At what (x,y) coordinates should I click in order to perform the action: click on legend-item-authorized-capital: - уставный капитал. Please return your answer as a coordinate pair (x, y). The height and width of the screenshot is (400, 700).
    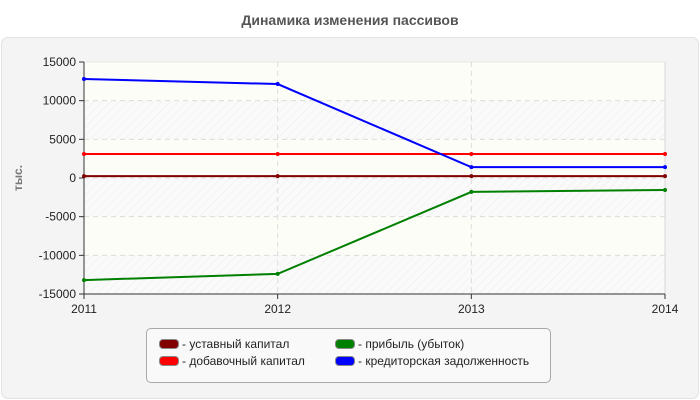
    Looking at the image, I should click on (224, 344).